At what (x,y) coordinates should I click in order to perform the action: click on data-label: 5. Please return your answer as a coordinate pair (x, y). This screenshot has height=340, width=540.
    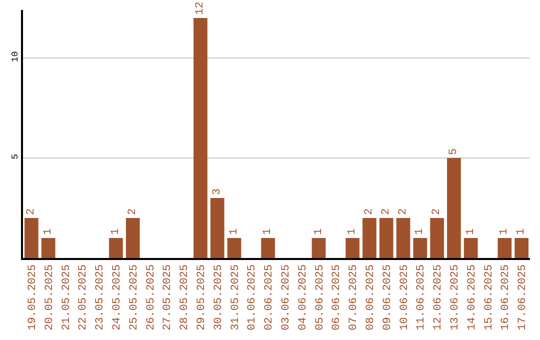
    Looking at the image, I should click on (454, 151).